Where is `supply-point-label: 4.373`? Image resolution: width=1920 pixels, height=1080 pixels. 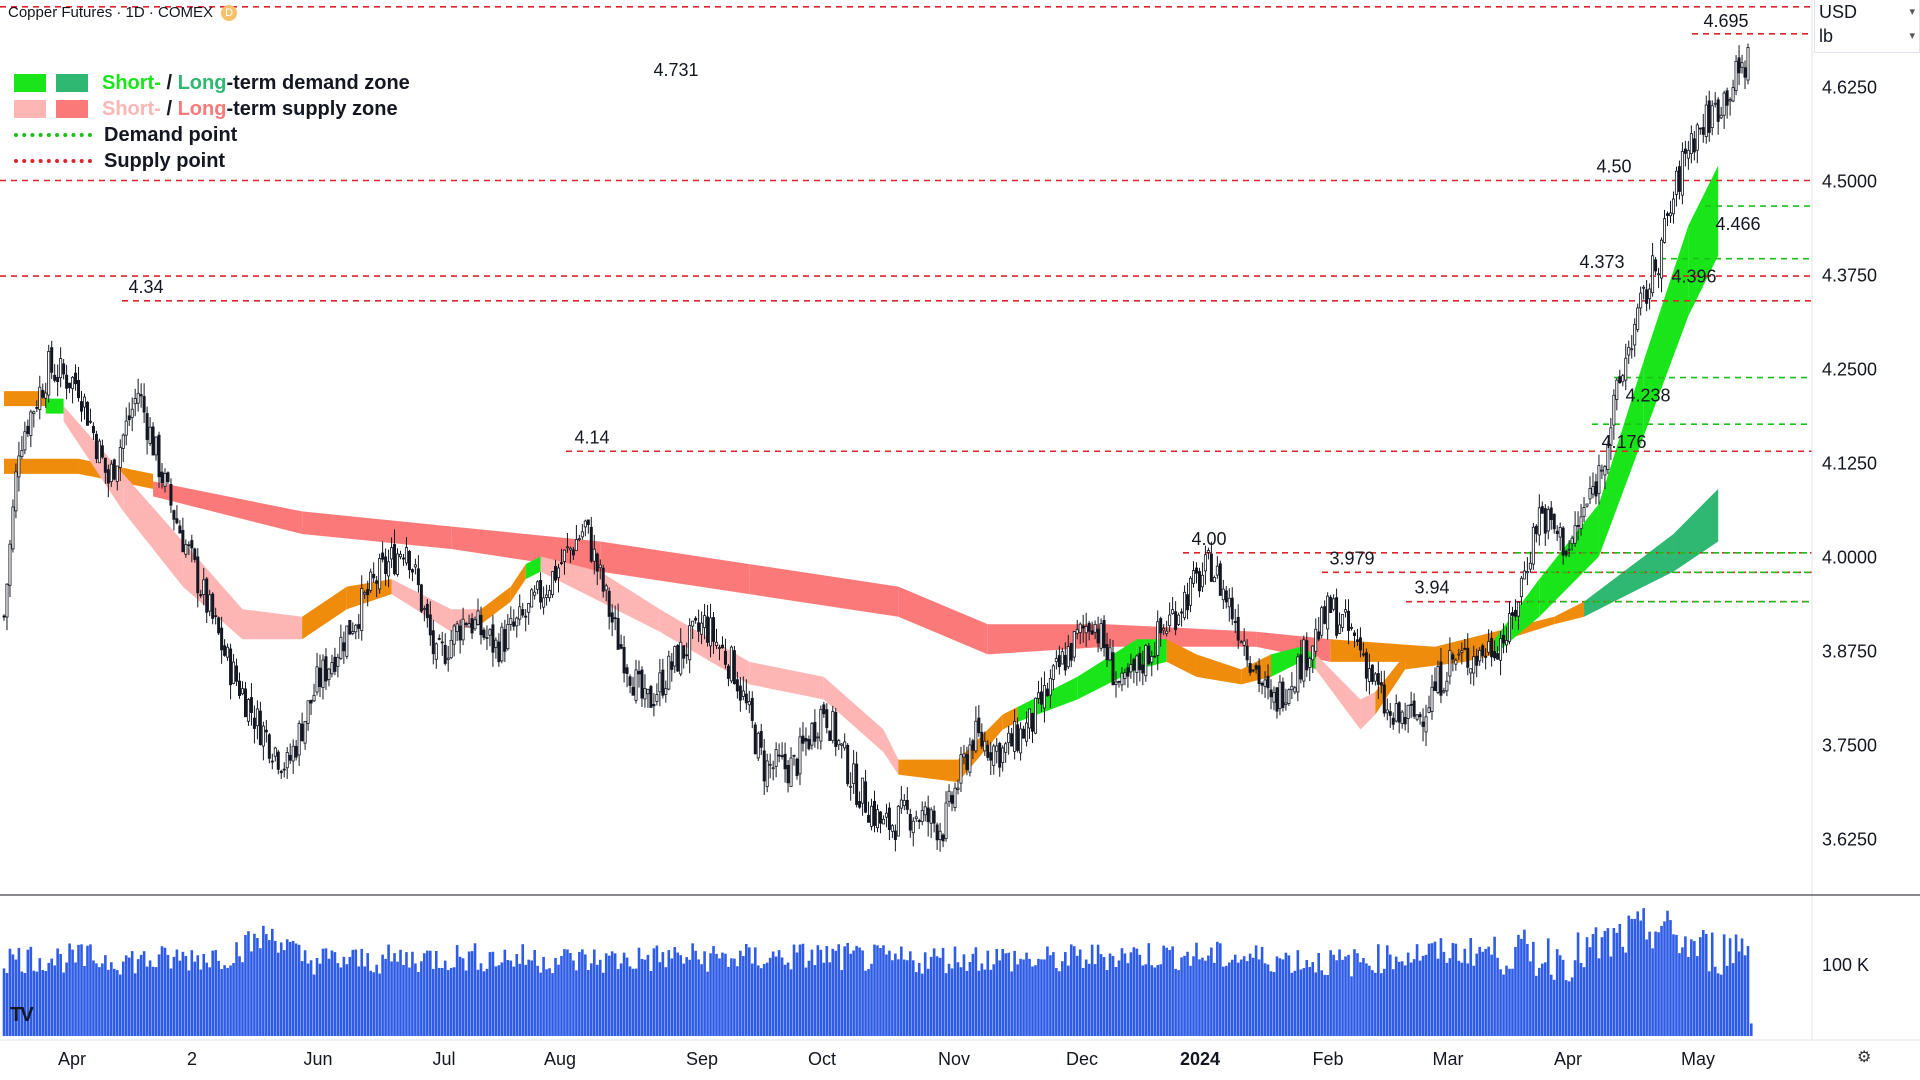
supply-point-label: 4.373 is located at coordinates (1601, 262).